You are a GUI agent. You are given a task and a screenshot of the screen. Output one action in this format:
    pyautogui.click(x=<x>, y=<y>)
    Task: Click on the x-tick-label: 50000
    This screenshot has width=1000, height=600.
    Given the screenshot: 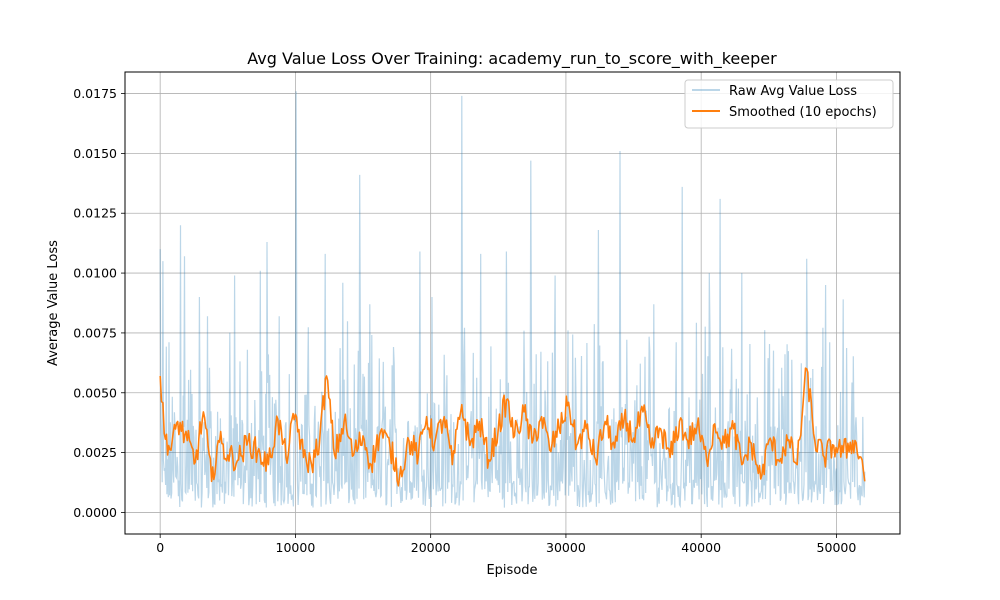 What is the action you would take?
    pyautogui.click(x=837, y=547)
    